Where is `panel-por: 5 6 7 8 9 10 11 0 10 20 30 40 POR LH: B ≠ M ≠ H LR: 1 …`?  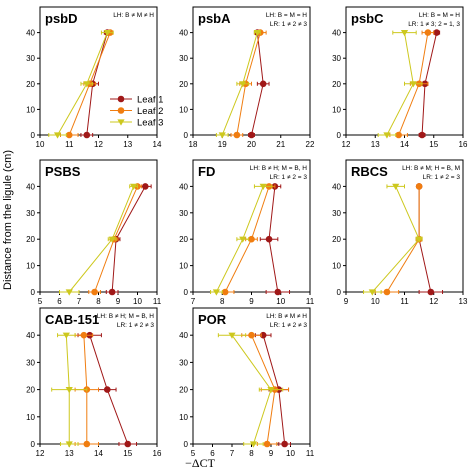 panel-por: 5 6 7 8 9 10 11 0 10 20 30 40 POR LH: B ≠ M ≠ H LR: 1 … is located at coordinates (247, 382).